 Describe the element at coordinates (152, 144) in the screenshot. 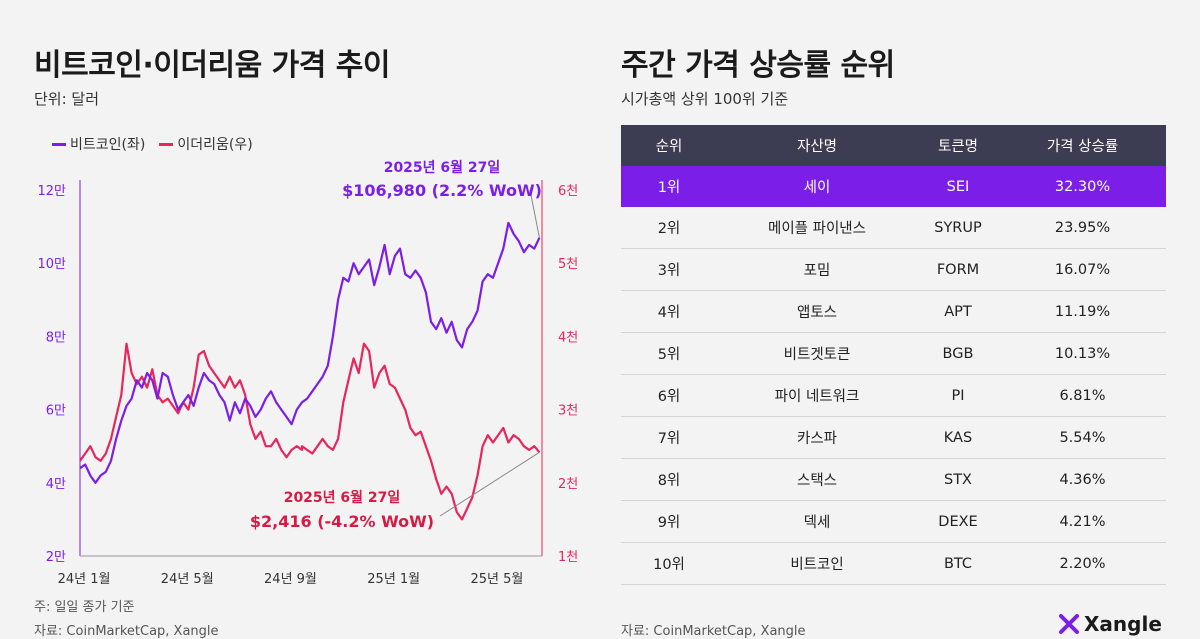

I see `chart-legend: 비트코인(좌) 이더리움(우)` at that location.